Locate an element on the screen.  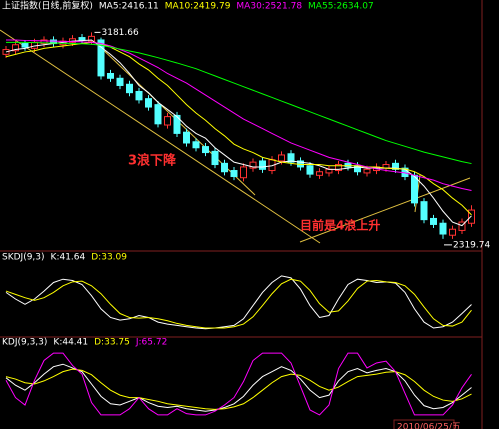
legend-entry: MA55:2634.07 is located at coordinates (341, 7).